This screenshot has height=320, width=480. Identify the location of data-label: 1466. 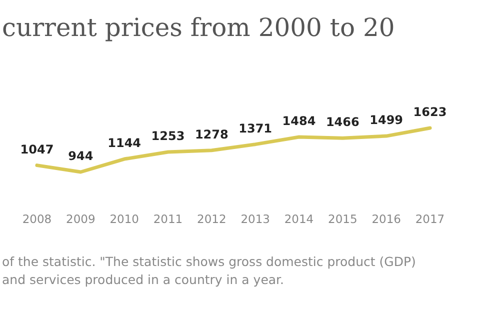
(343, 122).